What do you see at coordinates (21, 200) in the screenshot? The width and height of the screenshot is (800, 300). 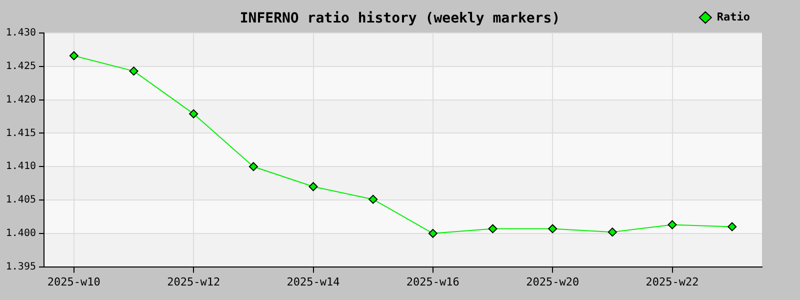 I see `y-tick-label: 1.405` at bounding box center [21, 200].